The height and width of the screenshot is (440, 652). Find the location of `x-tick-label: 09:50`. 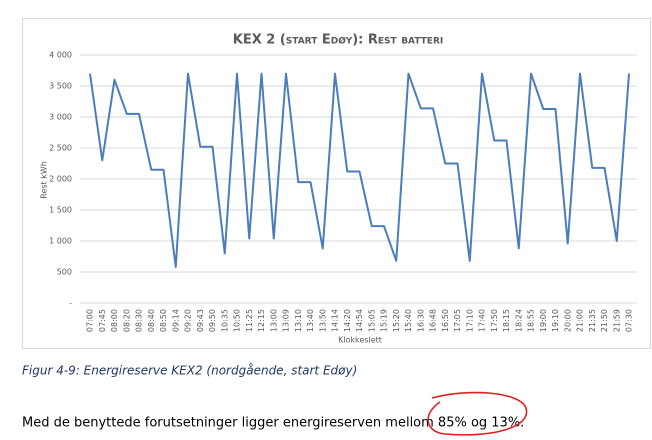

x-tick-label: 09:50 is located at coordinates (212, 320).